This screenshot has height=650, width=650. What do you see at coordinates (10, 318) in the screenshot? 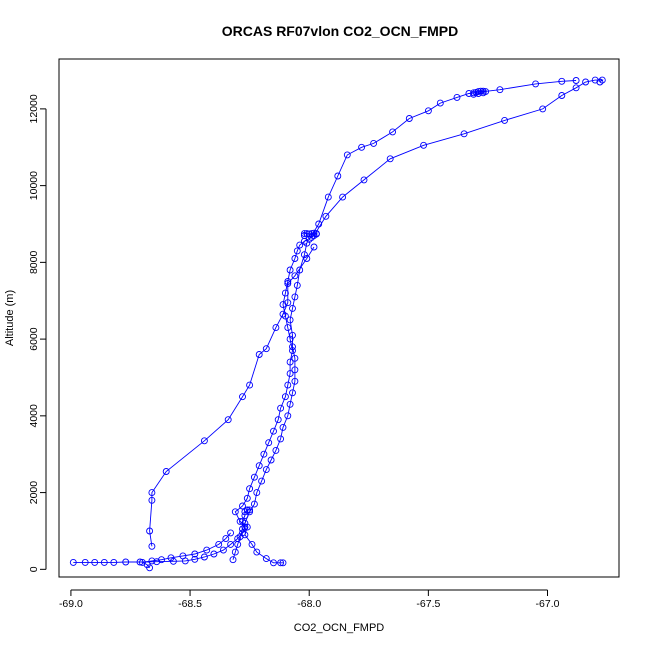
I see `y-axis-label: Altitude (m)` at bounding box center [10, 318].